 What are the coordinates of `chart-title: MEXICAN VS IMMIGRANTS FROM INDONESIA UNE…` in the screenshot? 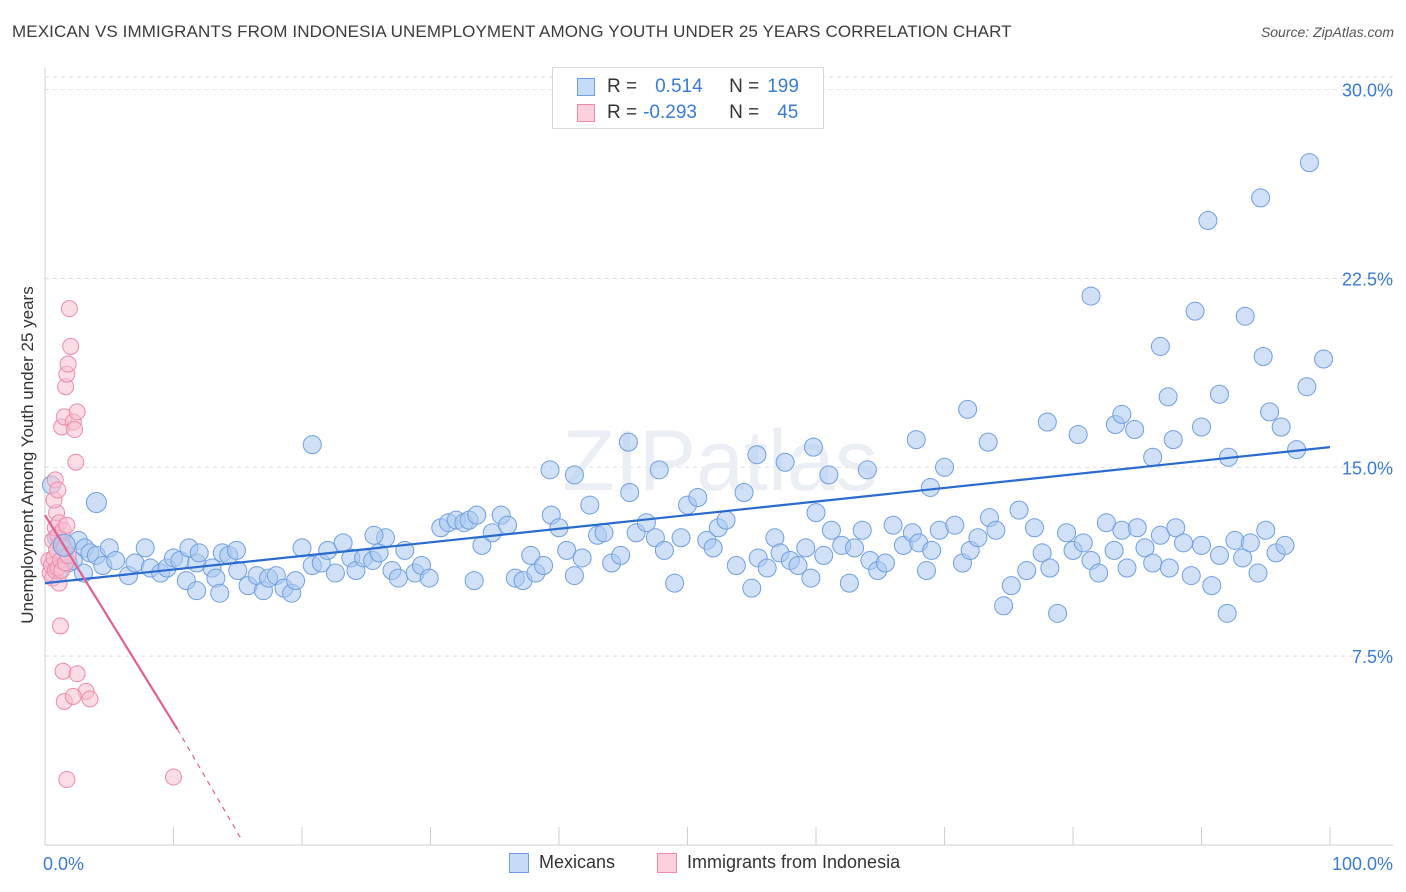 It's located at (512, 31).